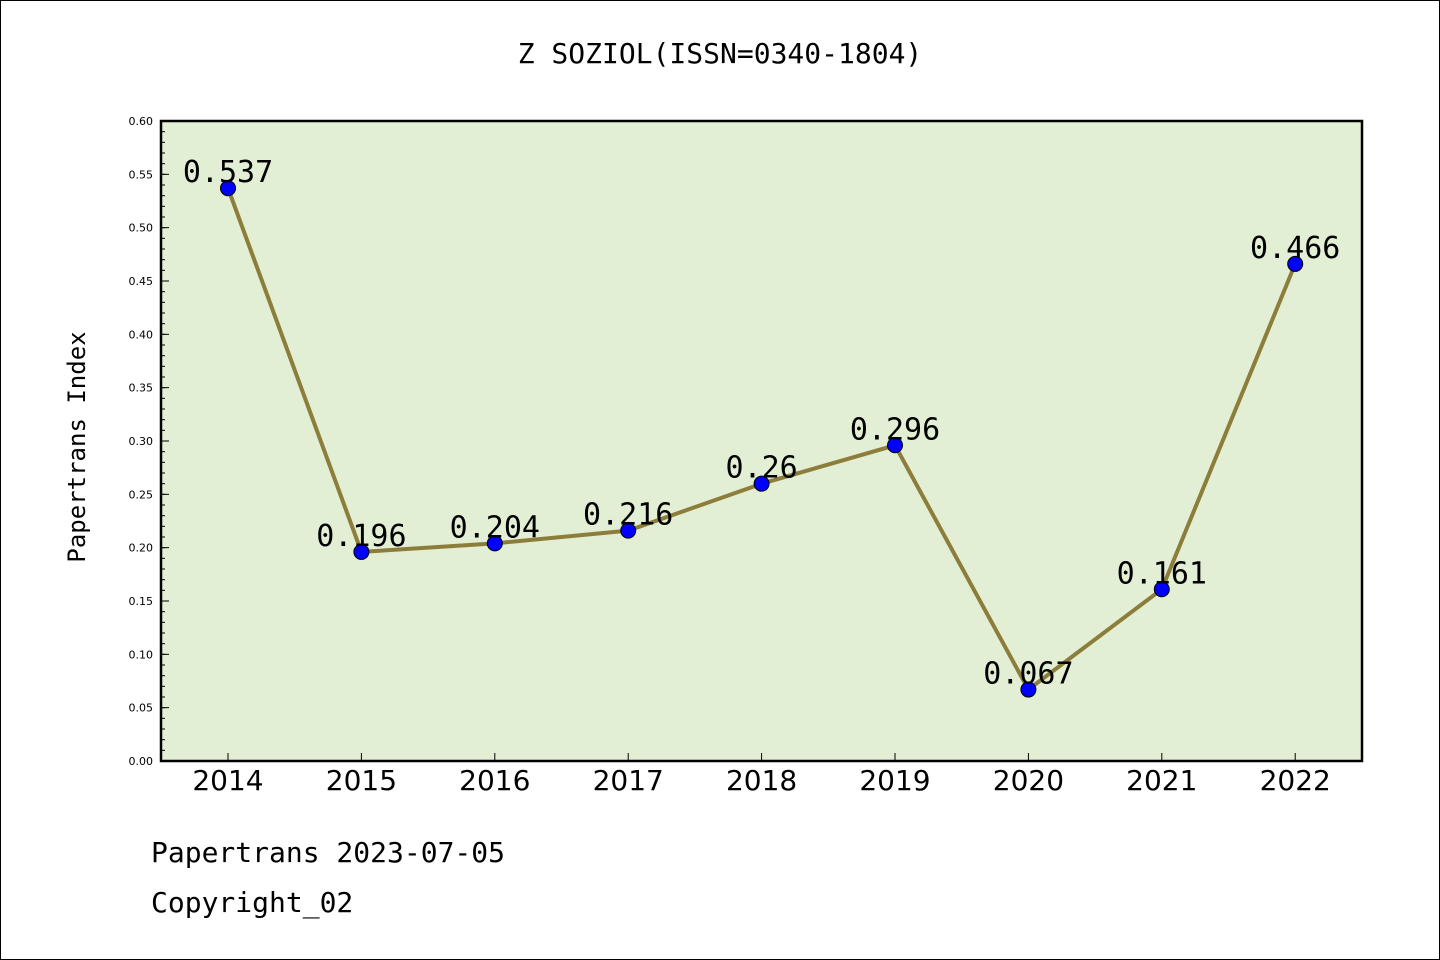 The image size is (1440, 960). What do you see at coordinates (228, 172) in the screenshot?
I see `data-label: 0.537` at bounding box center [228, 172].